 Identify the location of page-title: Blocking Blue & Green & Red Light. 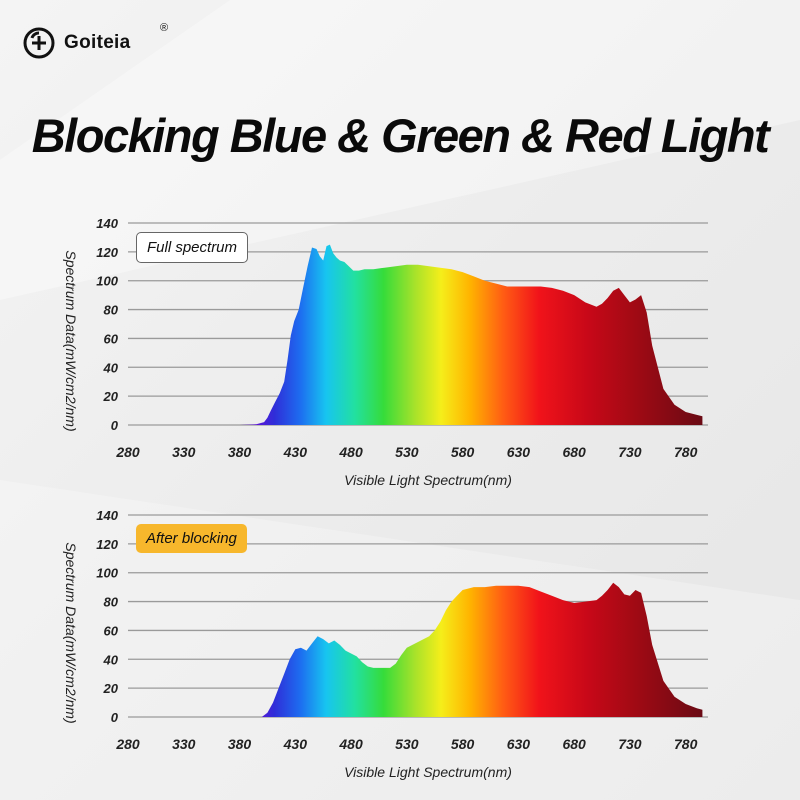
(400, 135).